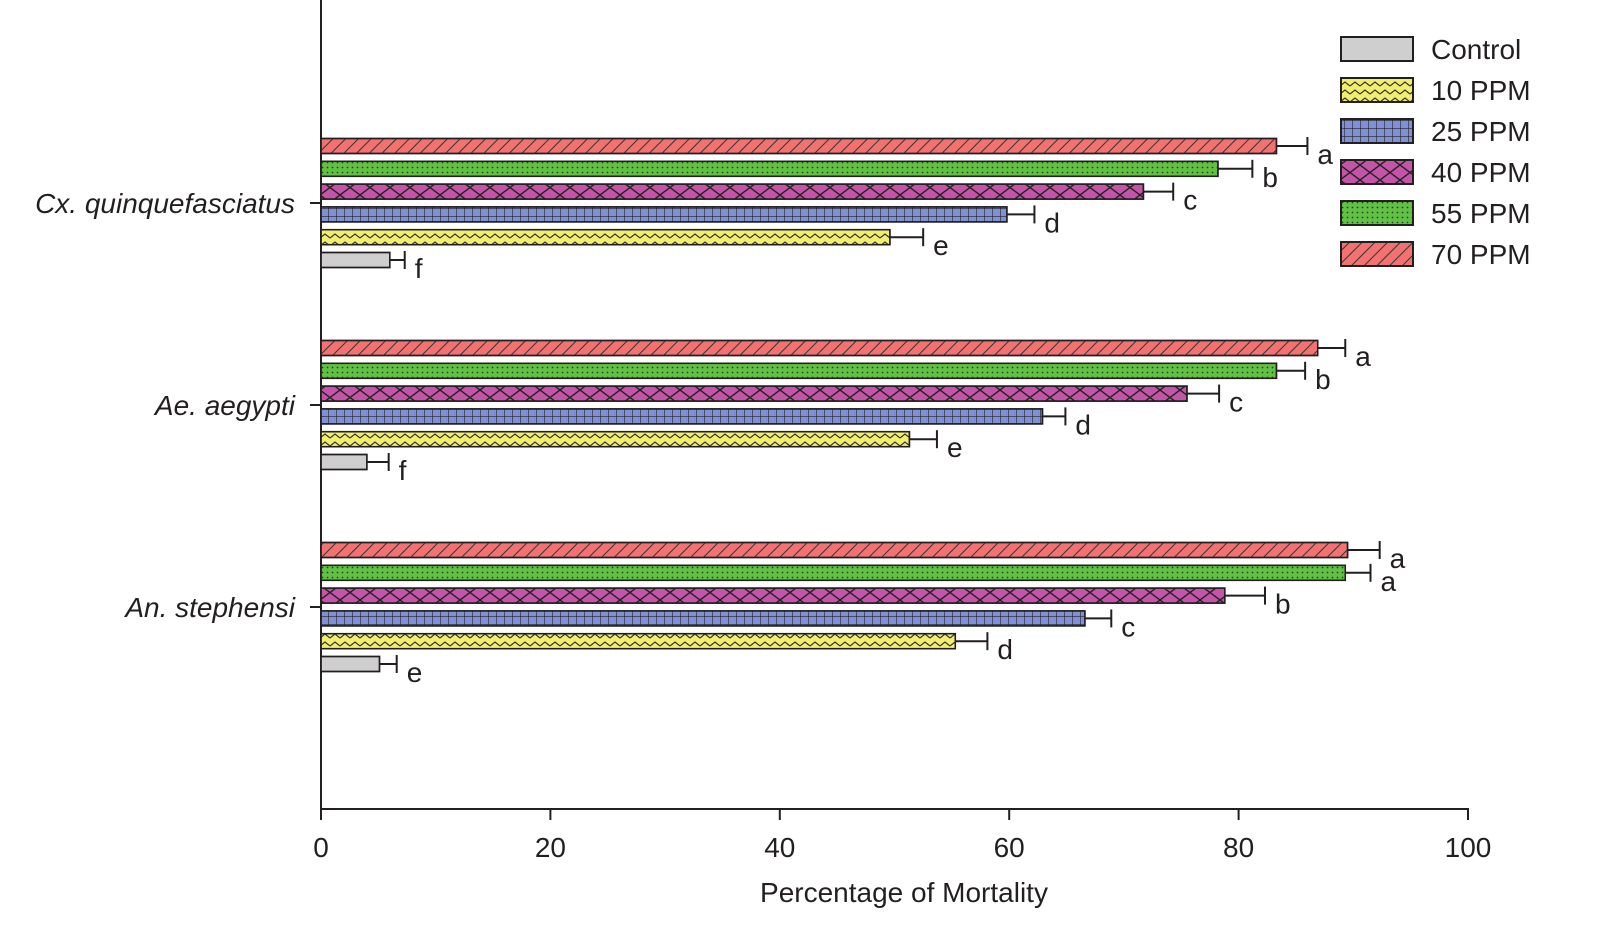  I want to click on legend-label: 25 PPM, so click(1481, 131).